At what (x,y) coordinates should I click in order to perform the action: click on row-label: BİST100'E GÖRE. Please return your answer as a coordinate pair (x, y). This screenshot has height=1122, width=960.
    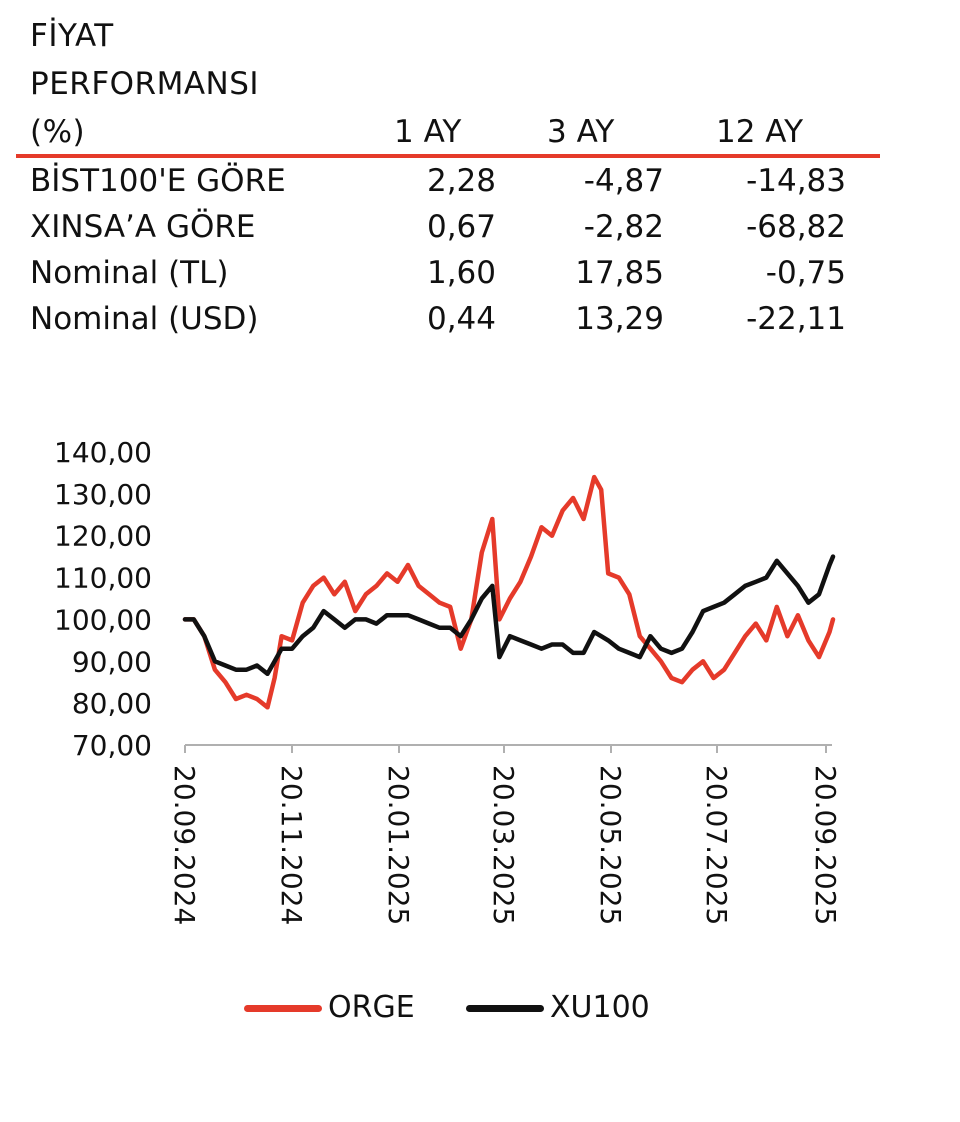
    Looking at the image, I should click on (158, 181).